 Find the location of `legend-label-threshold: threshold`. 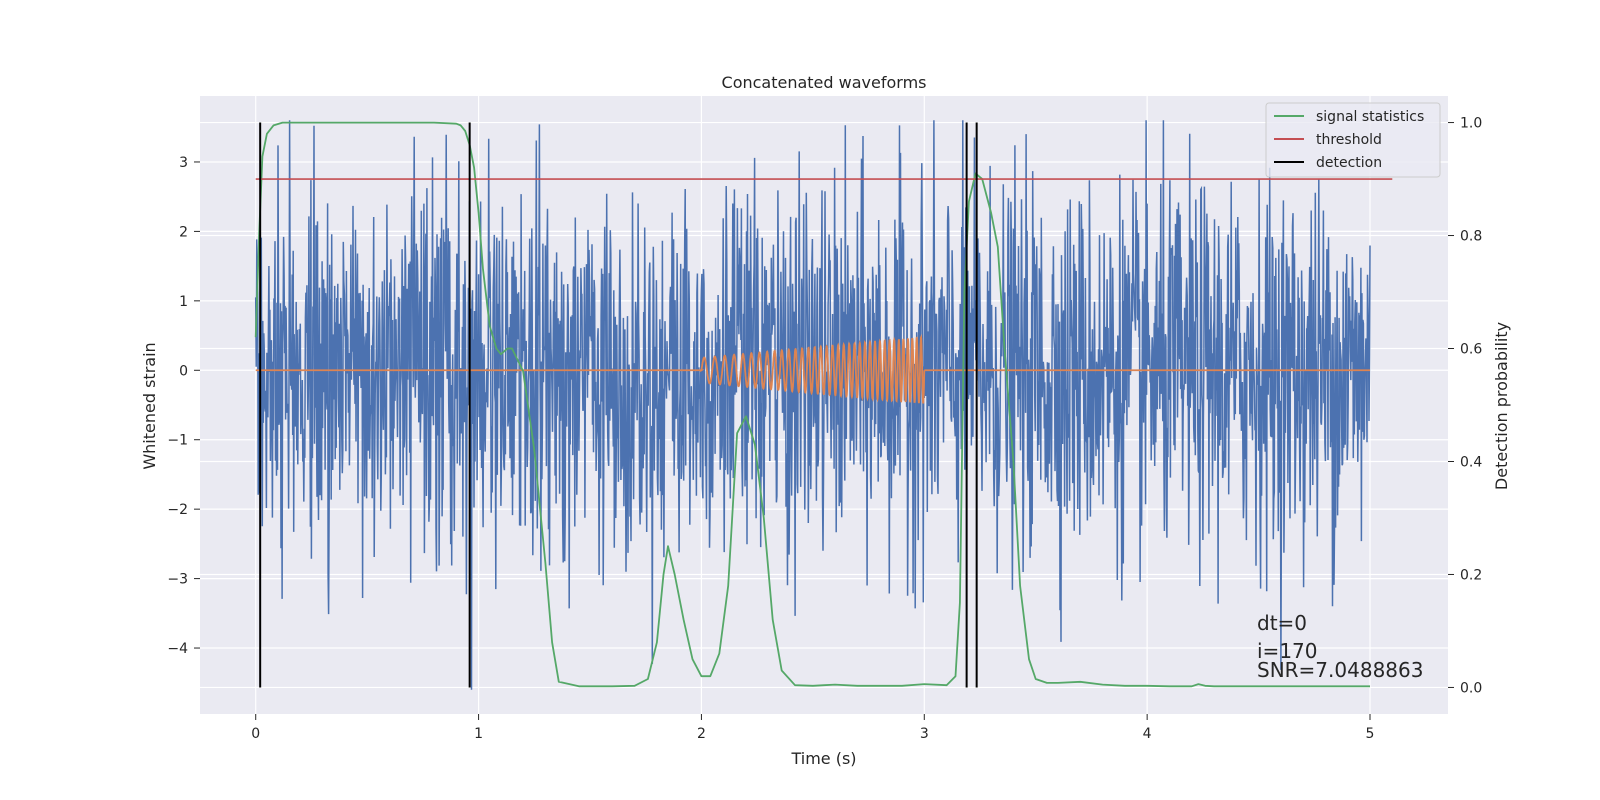

legend-label-threshold: threshold is located at coordinates (1349, 140).